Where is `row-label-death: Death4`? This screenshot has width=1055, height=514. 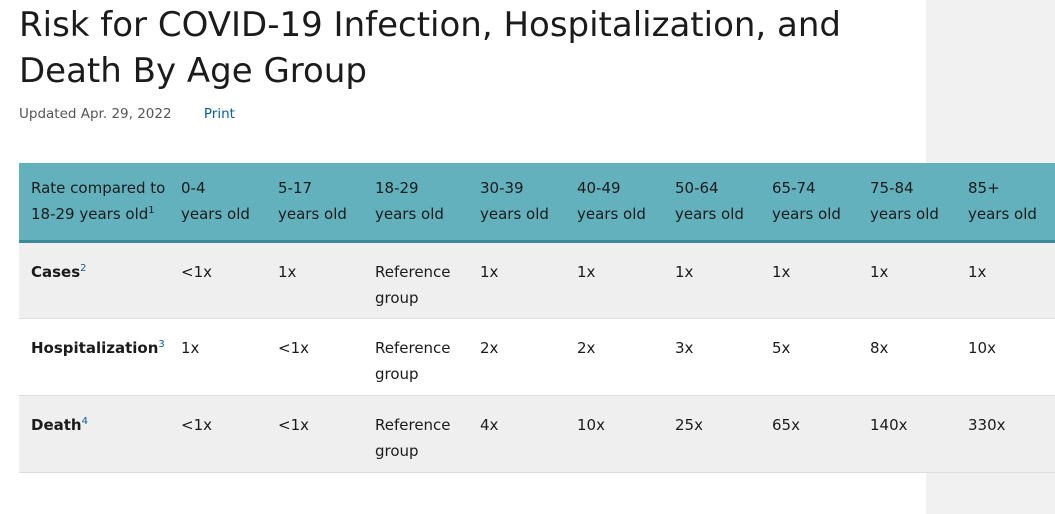 row-label-death: Death4 is located at coordinates (59, 425).